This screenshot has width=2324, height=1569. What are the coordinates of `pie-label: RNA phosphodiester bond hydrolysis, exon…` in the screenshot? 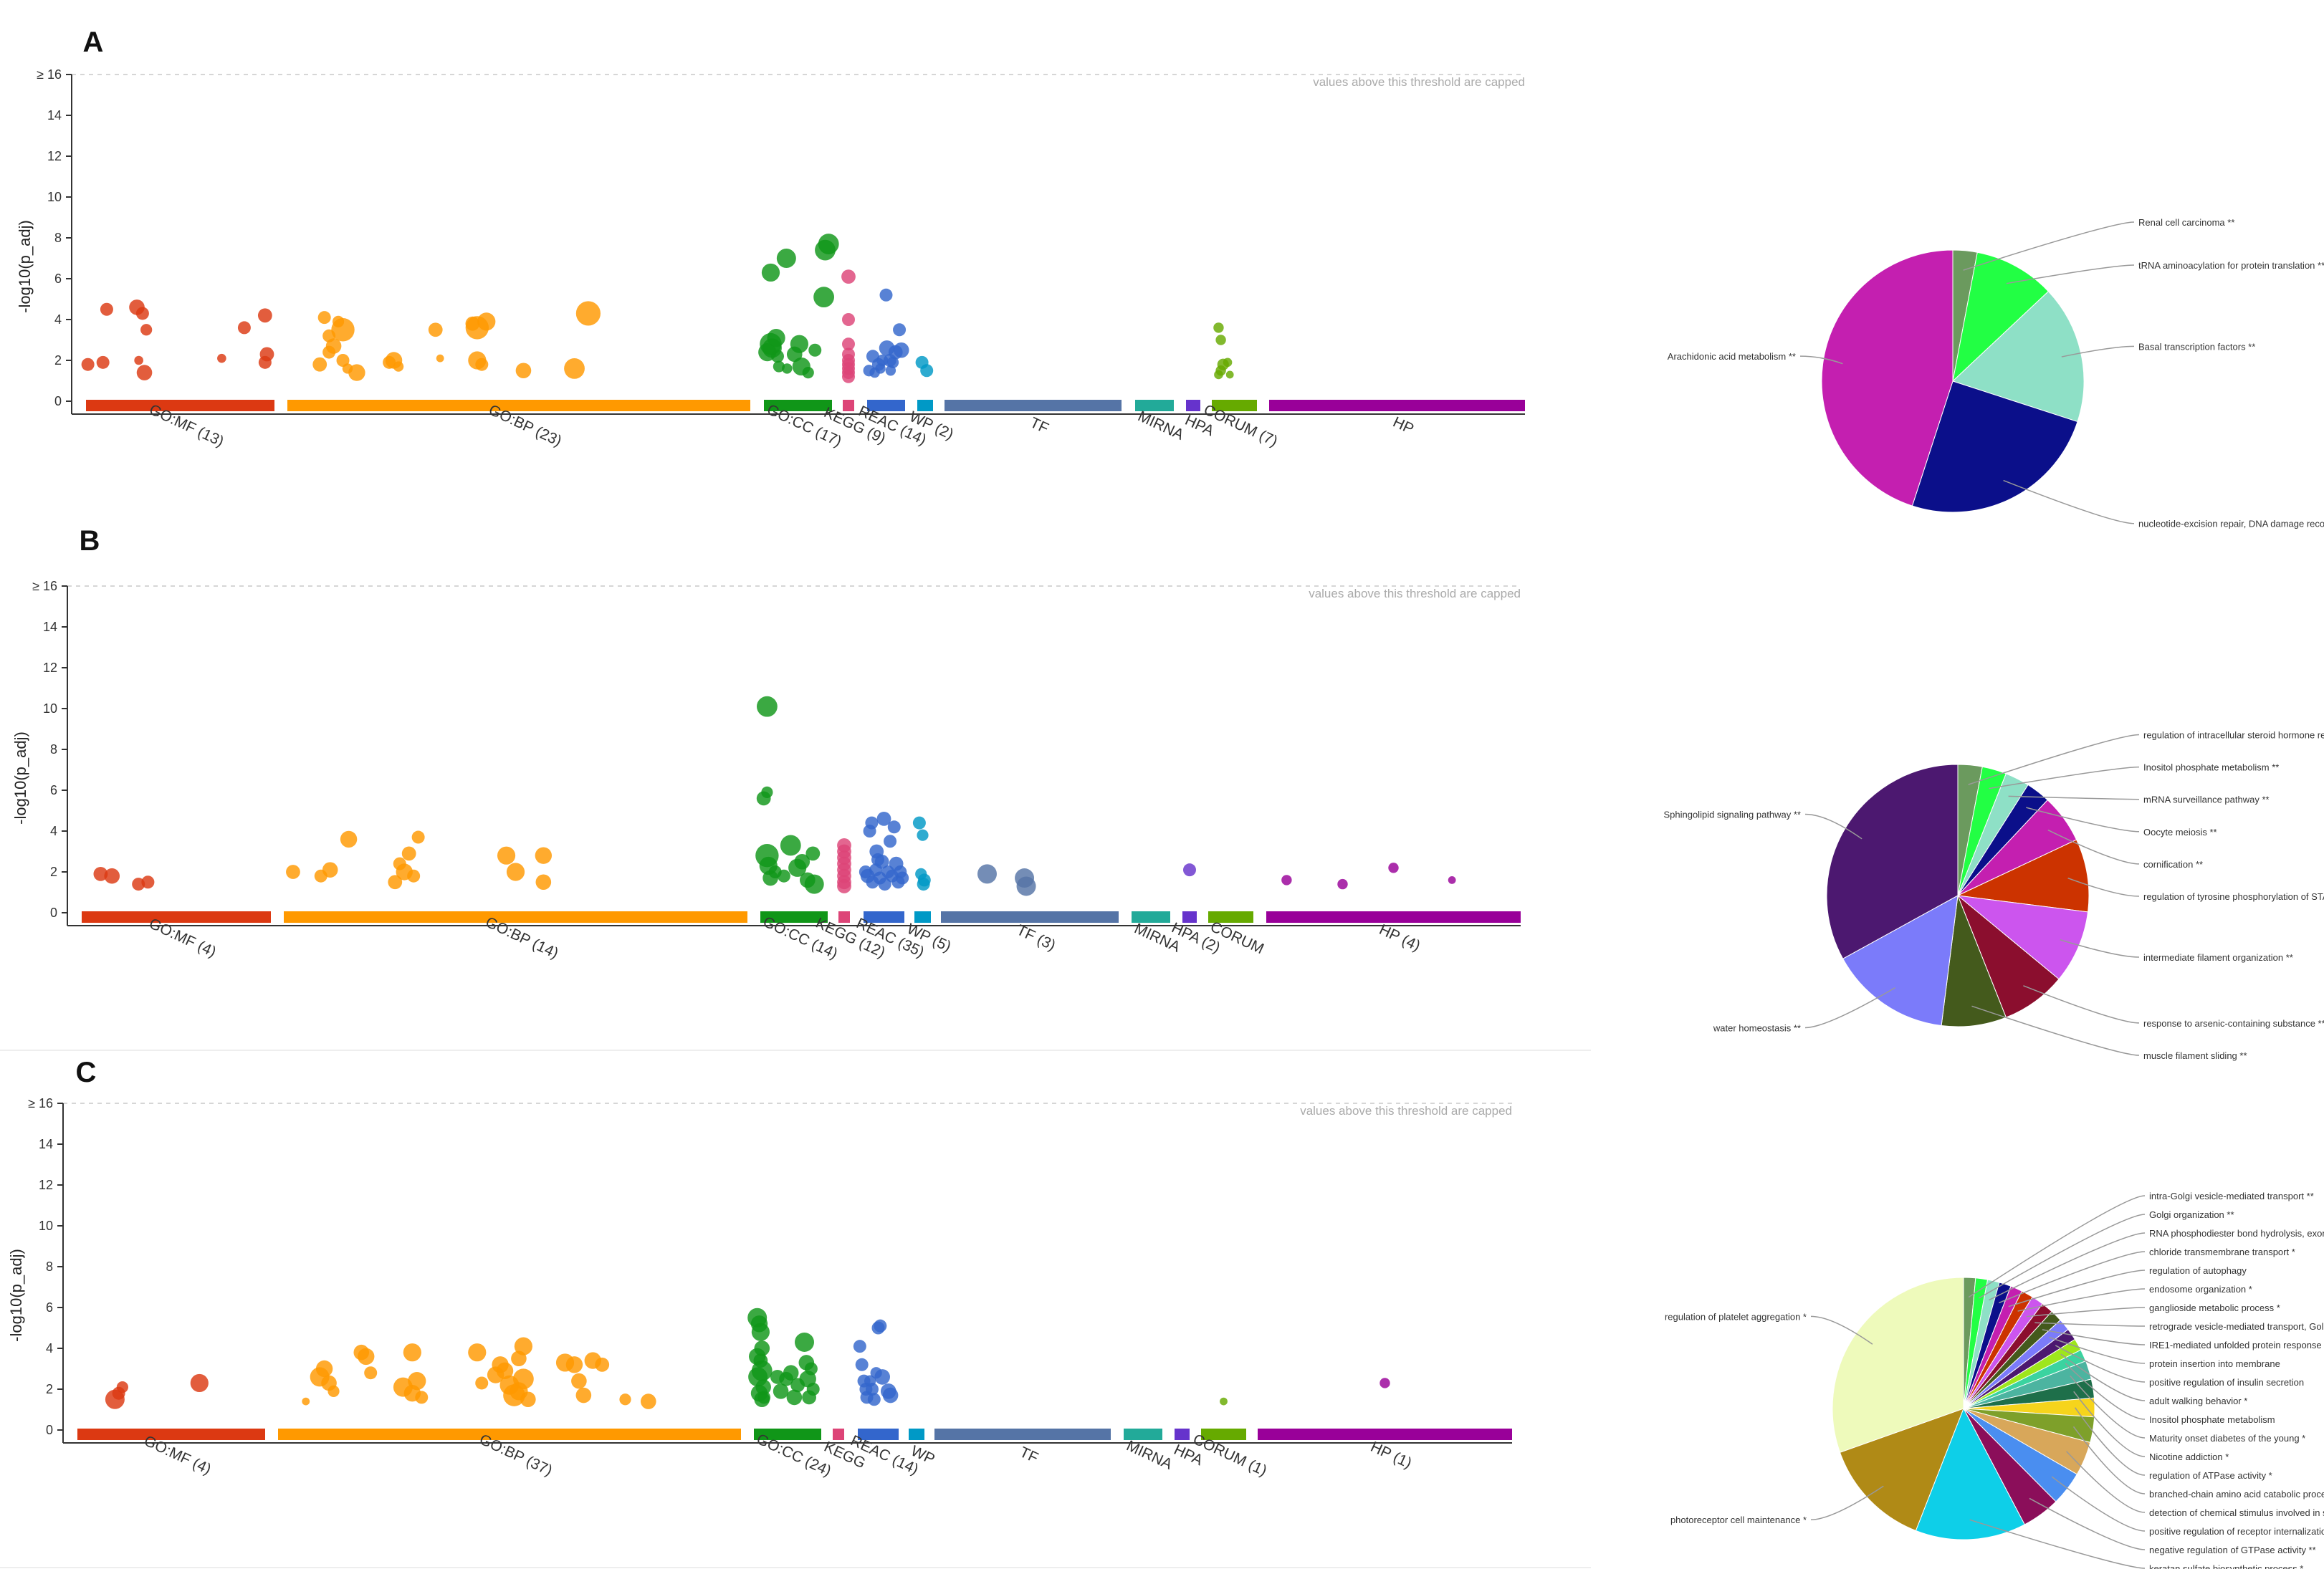 It's located at (2236, 1233).